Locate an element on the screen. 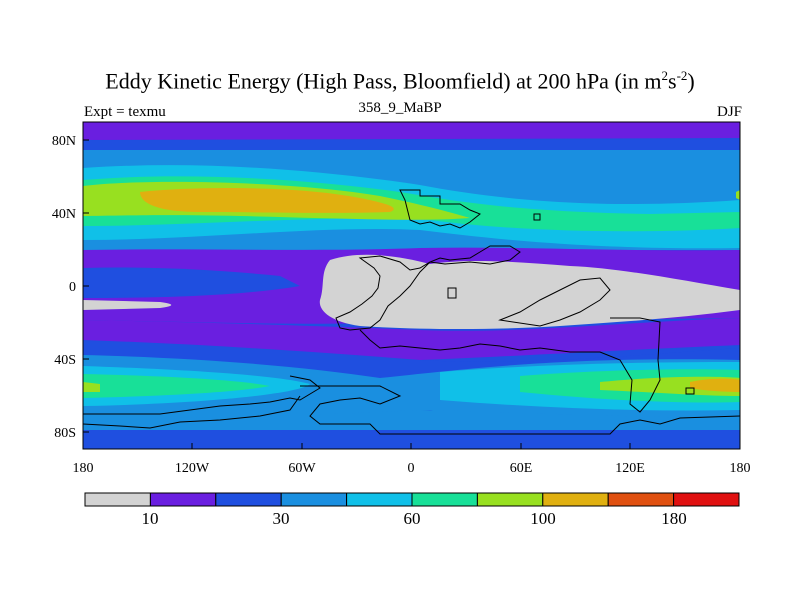 The width and height of the screenshot is (800, 600). low-eke-pacific is located at coordinates (127, 305).